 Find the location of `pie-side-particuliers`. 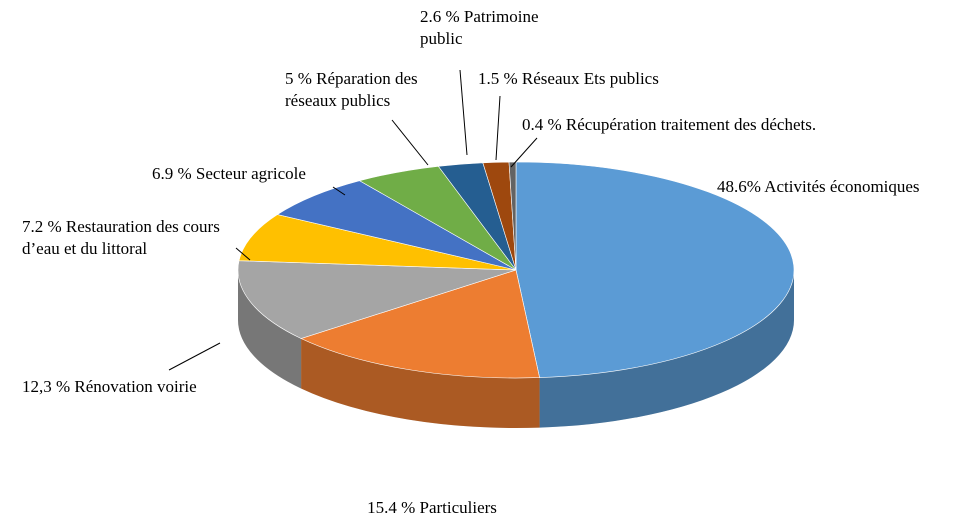

pie-side-particuliers is located at coordinates (420, 383).